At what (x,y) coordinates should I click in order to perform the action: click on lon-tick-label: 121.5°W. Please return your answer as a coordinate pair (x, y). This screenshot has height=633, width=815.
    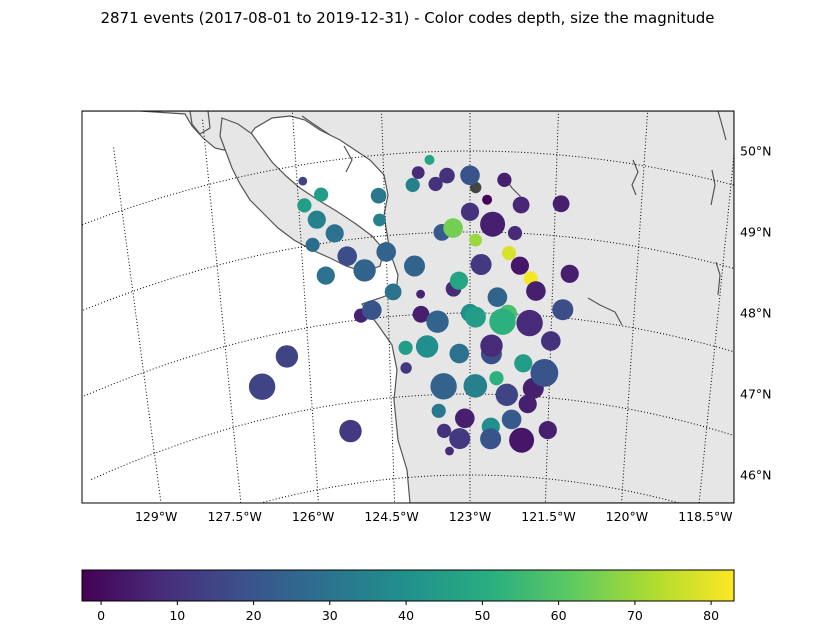
    Looking at the image, I should click on (548, 516).